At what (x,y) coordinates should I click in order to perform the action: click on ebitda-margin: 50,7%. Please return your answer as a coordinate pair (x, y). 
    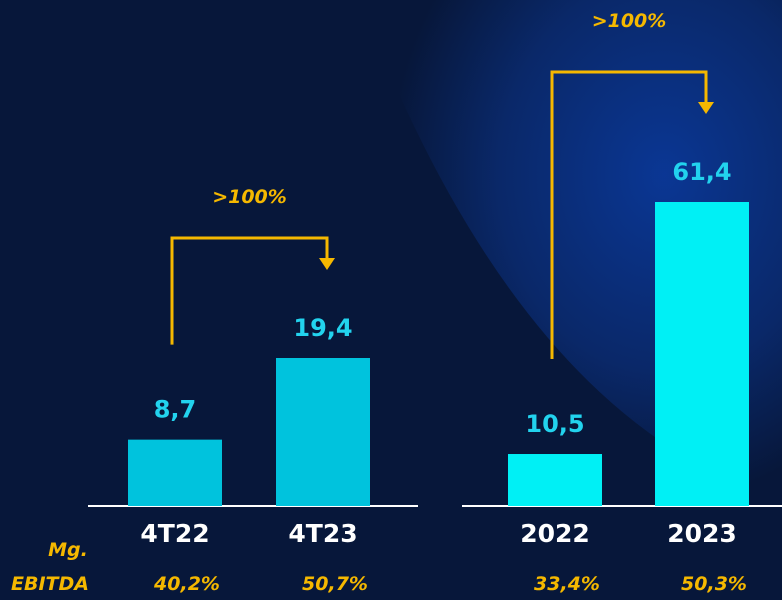
    Looking at the image, I should click on (335, 584).